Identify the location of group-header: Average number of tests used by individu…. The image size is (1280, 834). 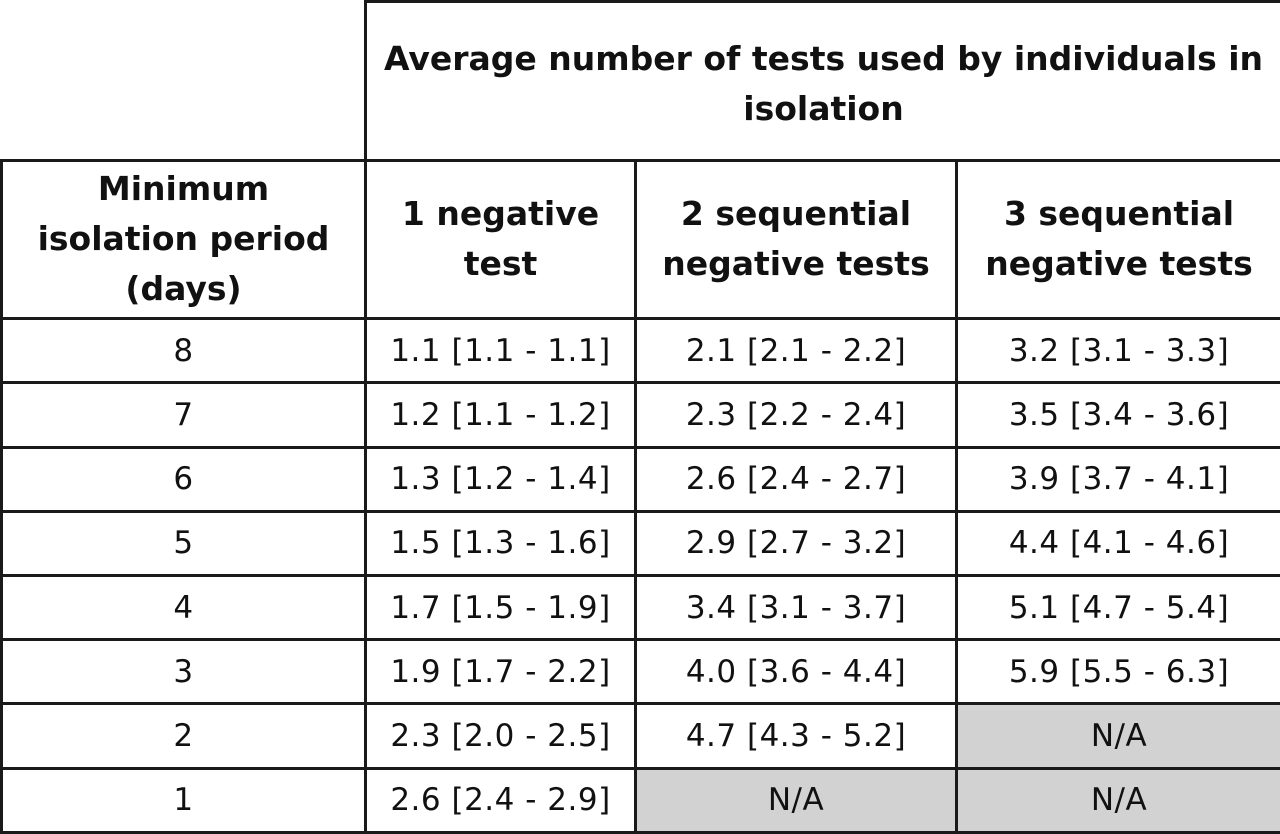
(821, 81).